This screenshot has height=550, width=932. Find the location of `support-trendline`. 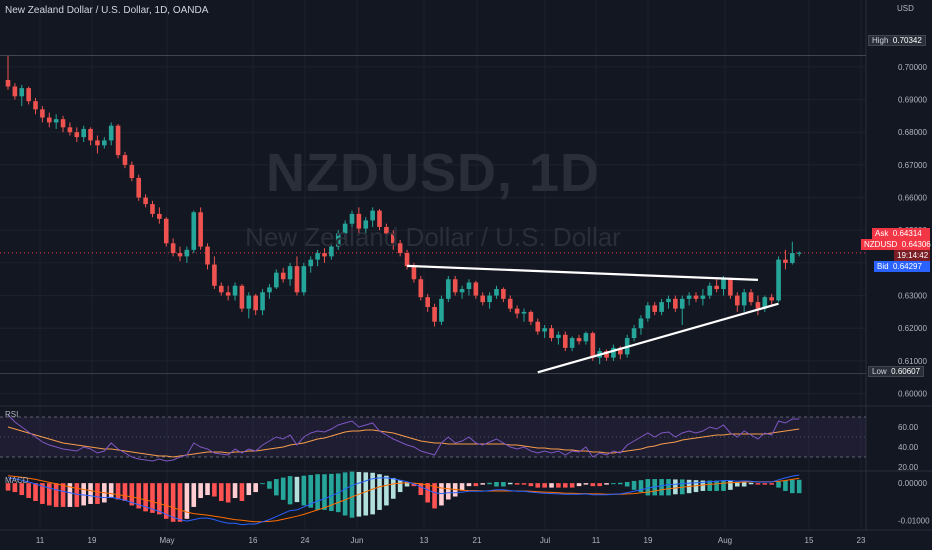

support-trendline is located at coordinates (658, 338).